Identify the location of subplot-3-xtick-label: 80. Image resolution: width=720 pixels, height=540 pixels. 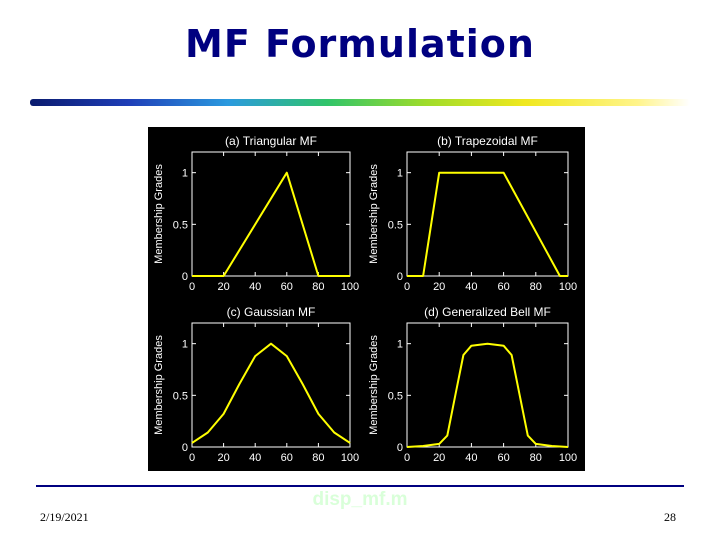
(318, 458).